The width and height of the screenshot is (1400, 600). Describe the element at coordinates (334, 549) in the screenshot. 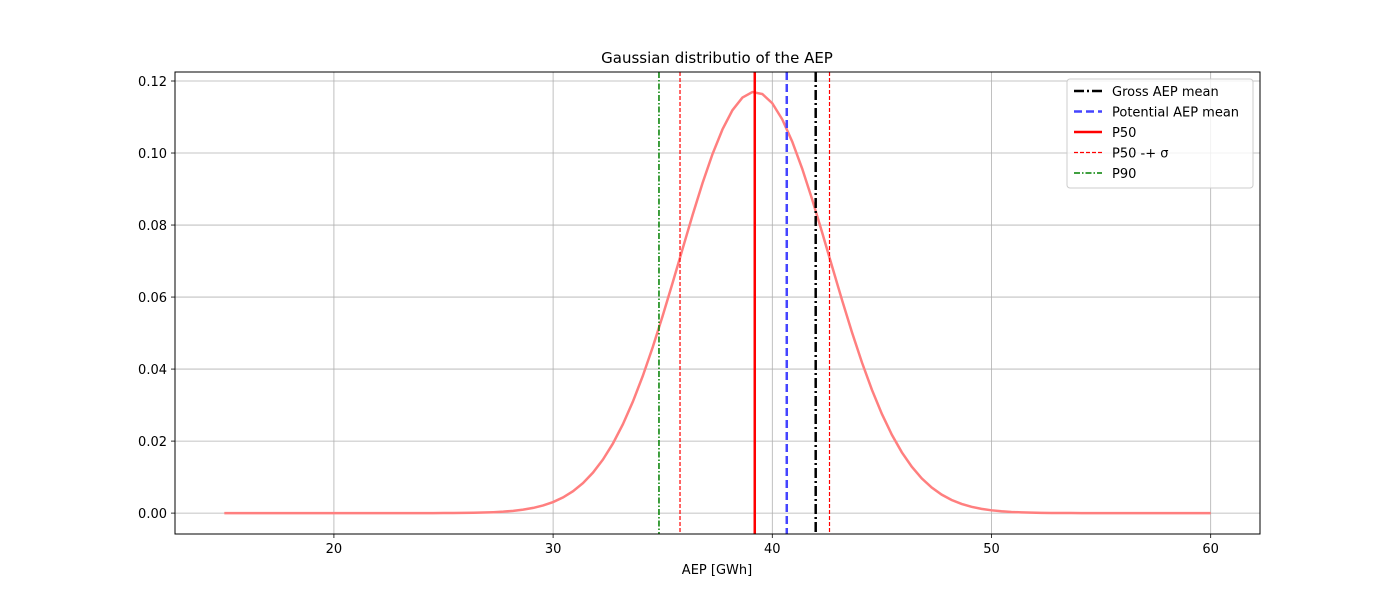

I see `x-tick-label: 20` at that location.